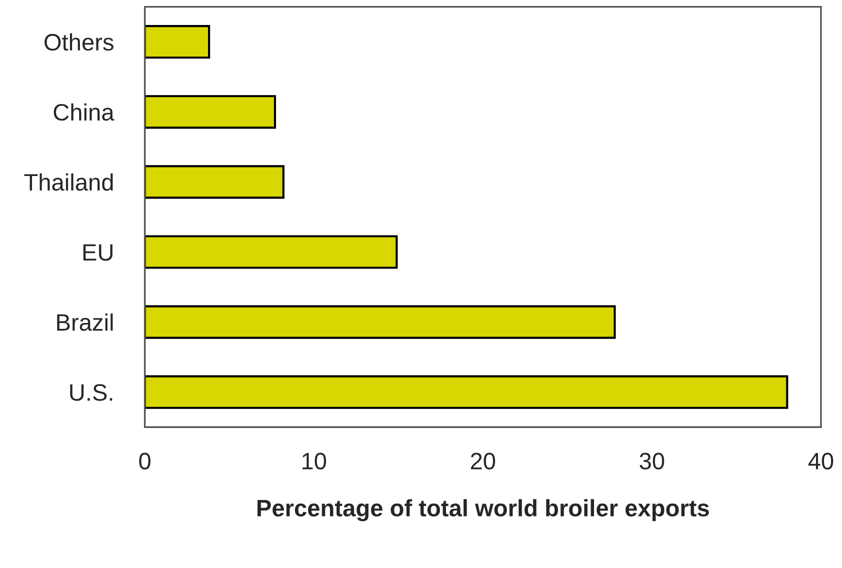 This screenshot has width=842, height=568. Describe the element at coordinates (483, 461) in the screenshot. I see `x-tick-label: 20` at that location.